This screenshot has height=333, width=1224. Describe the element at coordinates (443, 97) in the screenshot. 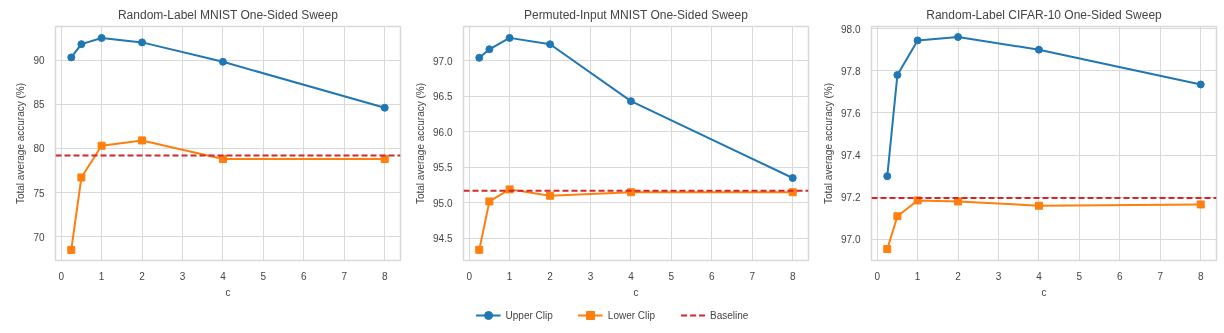

I see `y-tick-label: 96.5` at that location.